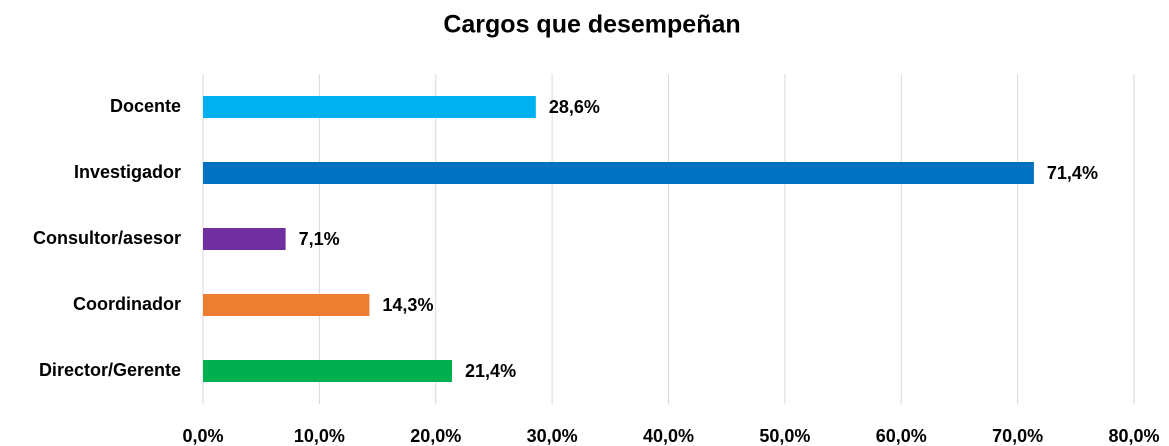  What do you see at coordinates (1072, 173) in the screenshot?
I see `value-label: 71,4%` at bounding box center [1072, 173].